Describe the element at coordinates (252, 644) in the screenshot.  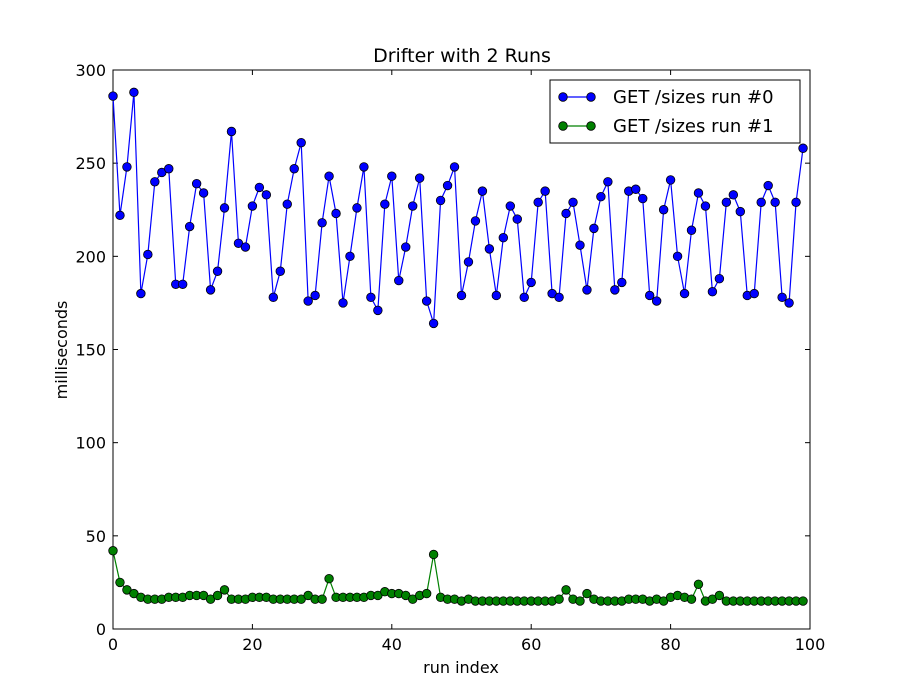
I see `x-tick-label: 20` at that location.